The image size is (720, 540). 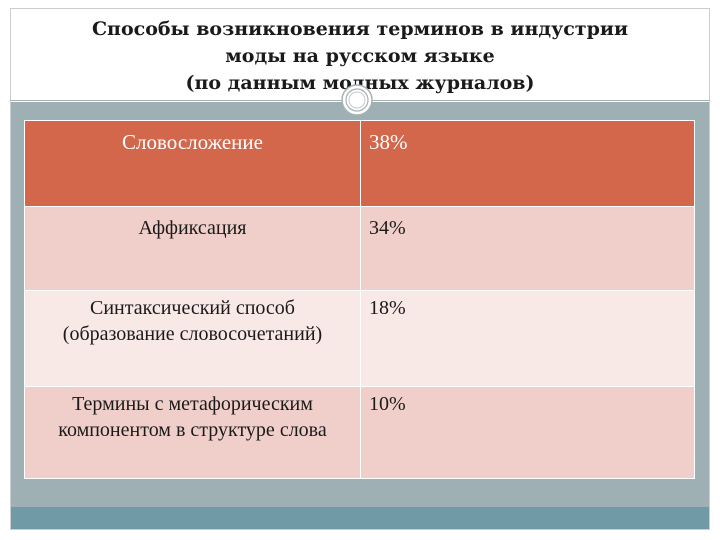 I want to click on table-row: Аффиксация 34%, so click(x=359, y=248).